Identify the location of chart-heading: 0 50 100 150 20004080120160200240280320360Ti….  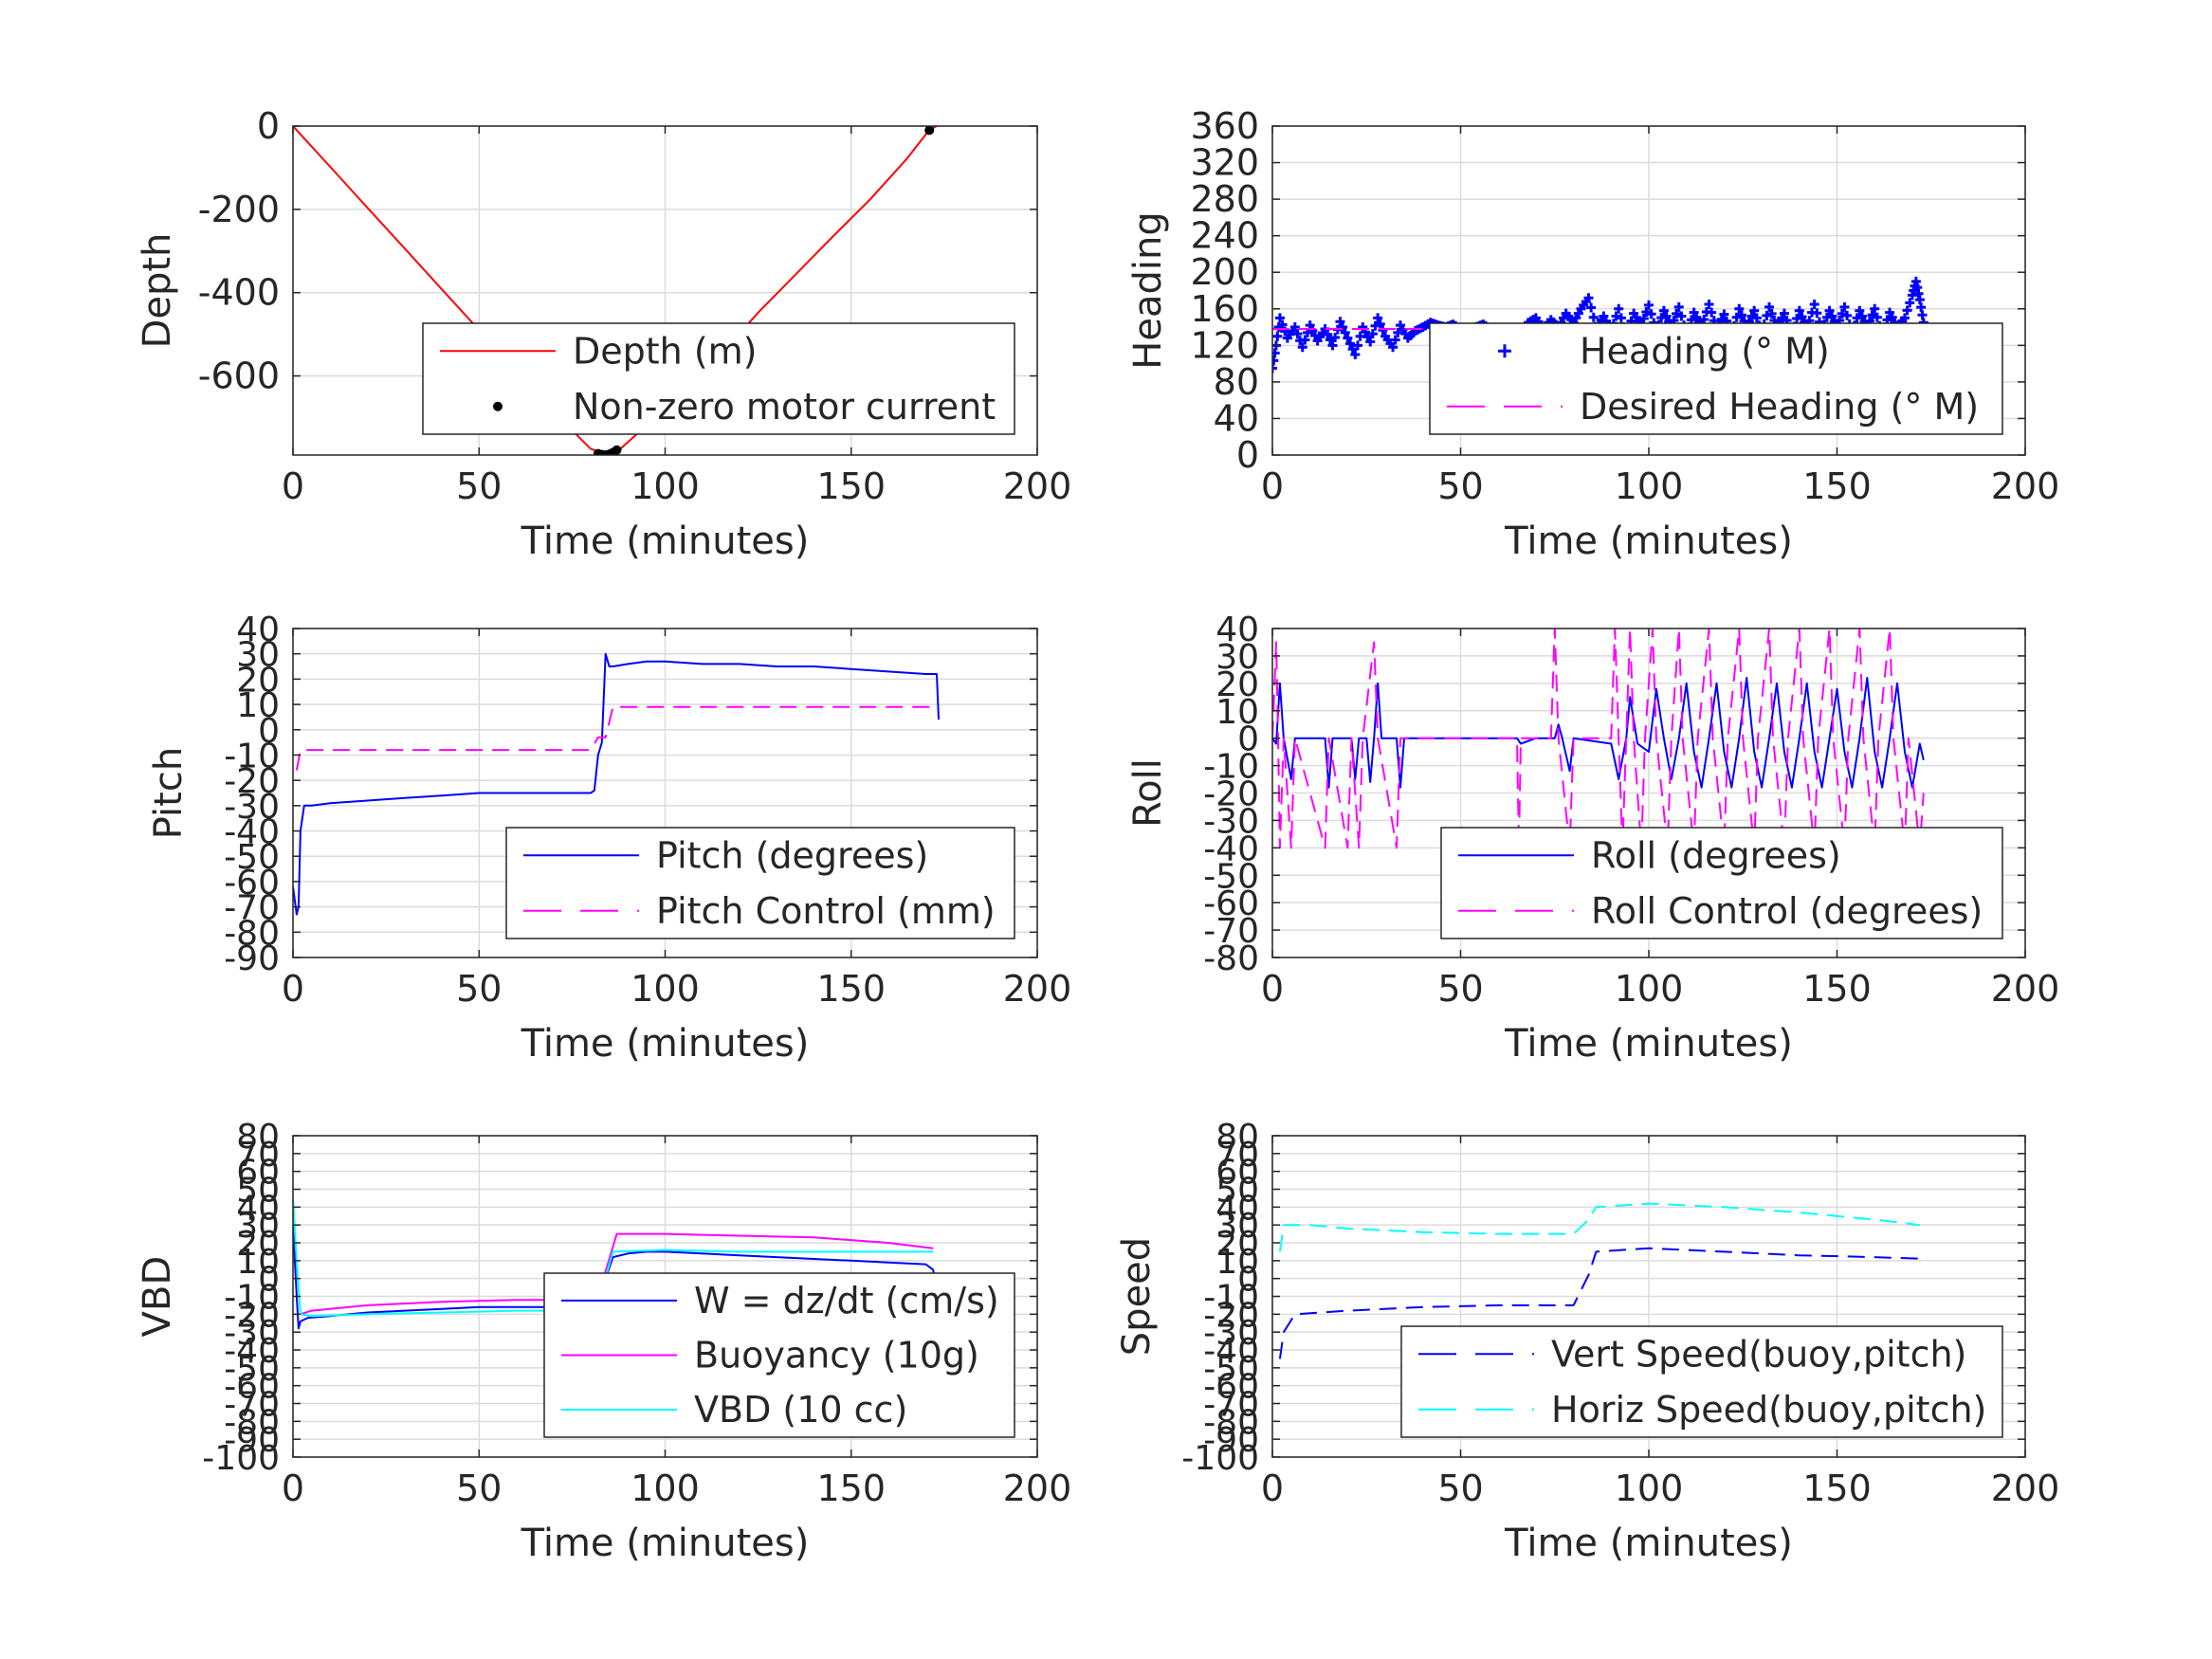
(1592, 334).